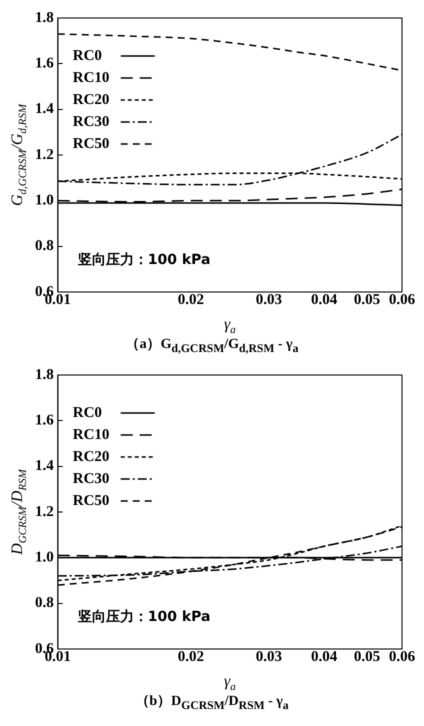 The width and height of the screenshot is (424, 726). What do you see at coordinates (212, 346) in the screenshot?
I see `text: （a）G$_{d,GCRSM}$/G$_{d,RSM}$ - γ$_{a}$` at bounding box center [212, 346].